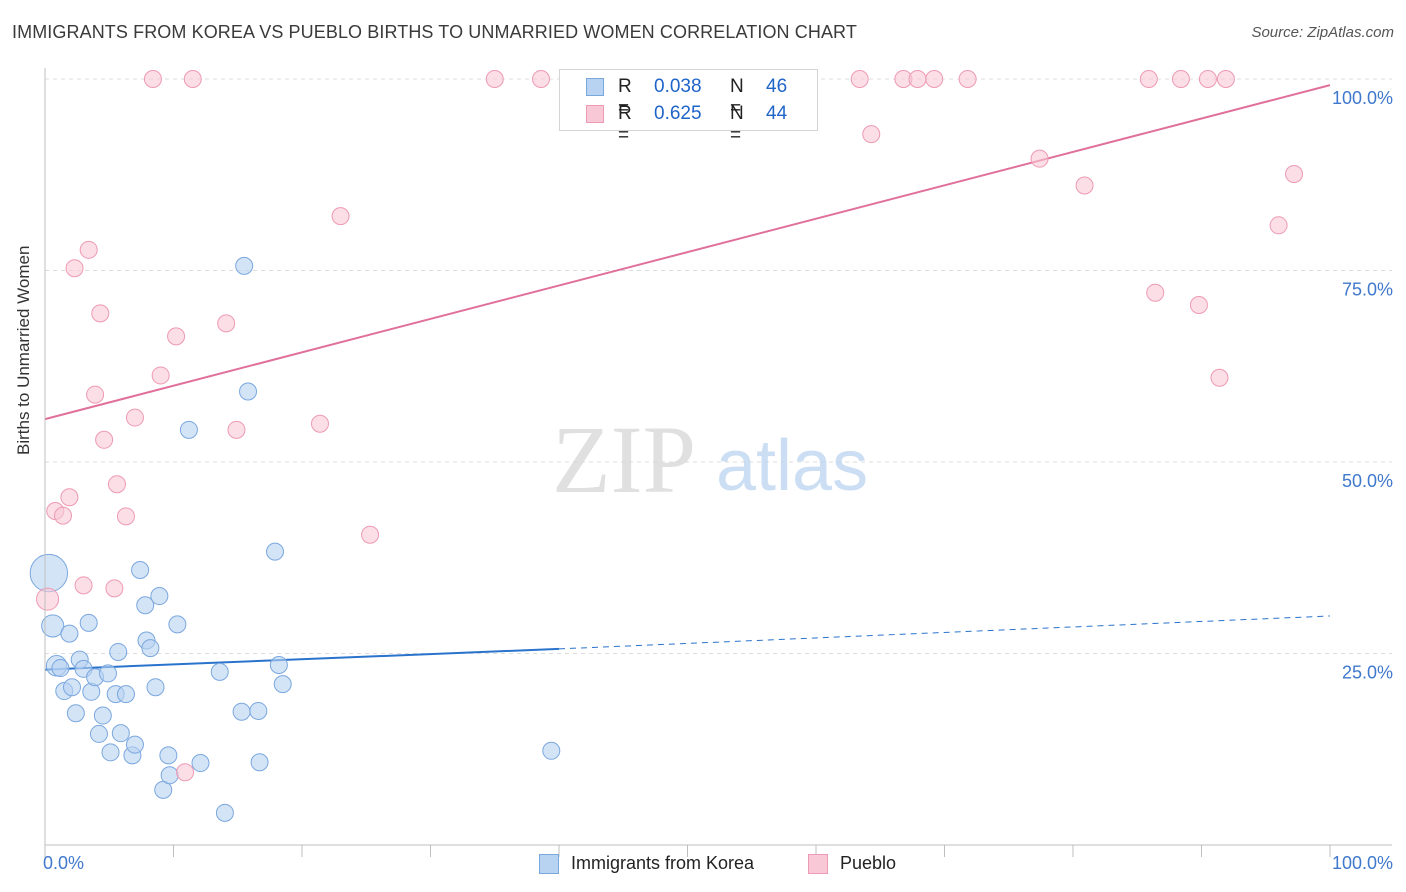 Image resolution: width=1406 pixels, height=892 pixels. Describe the element at coordinates (595, 114) in the screenshot. I see `pueblo-swatch` at that location.